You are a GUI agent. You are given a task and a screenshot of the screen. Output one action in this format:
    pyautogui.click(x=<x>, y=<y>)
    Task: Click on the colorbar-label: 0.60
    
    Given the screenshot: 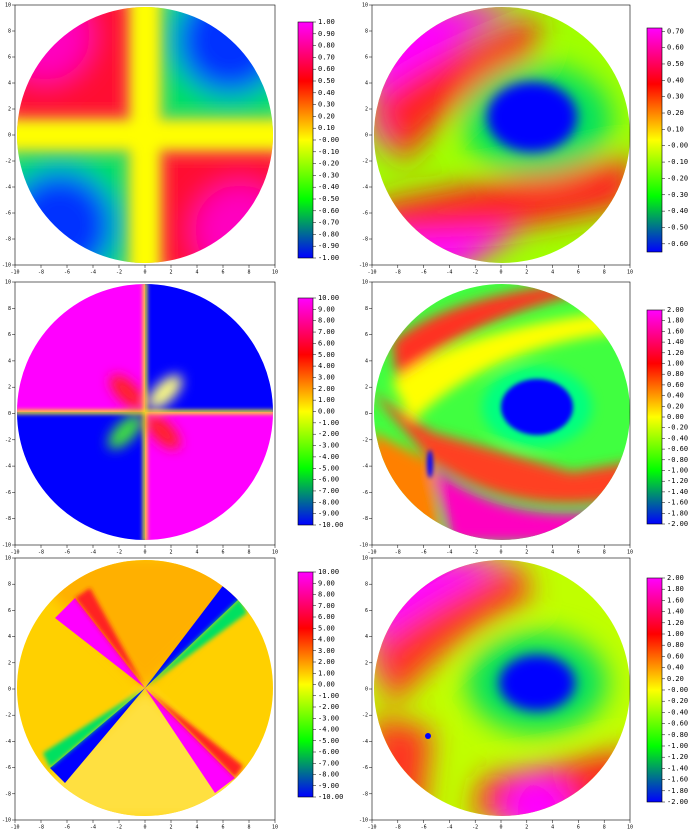 What is the action you would take?
    pyautogui.click(x=675, y=656)
    